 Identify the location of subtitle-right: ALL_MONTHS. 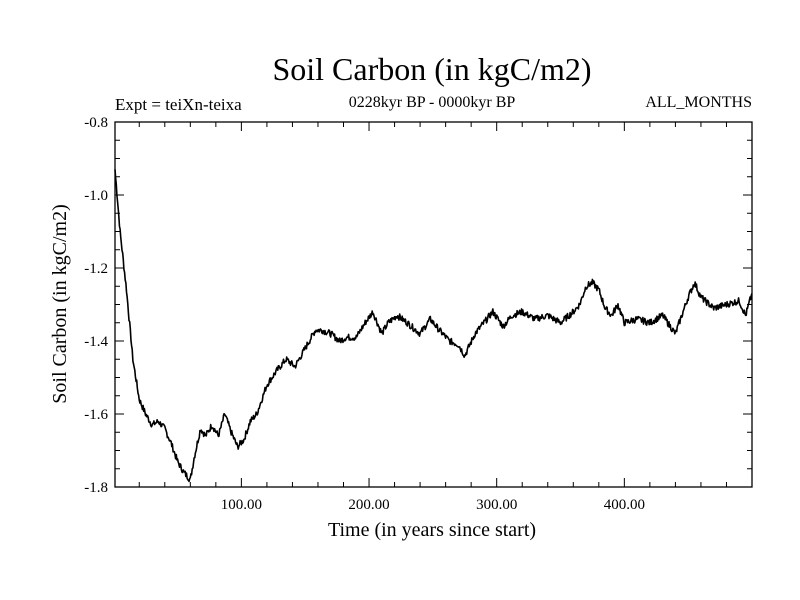
(698, 102).